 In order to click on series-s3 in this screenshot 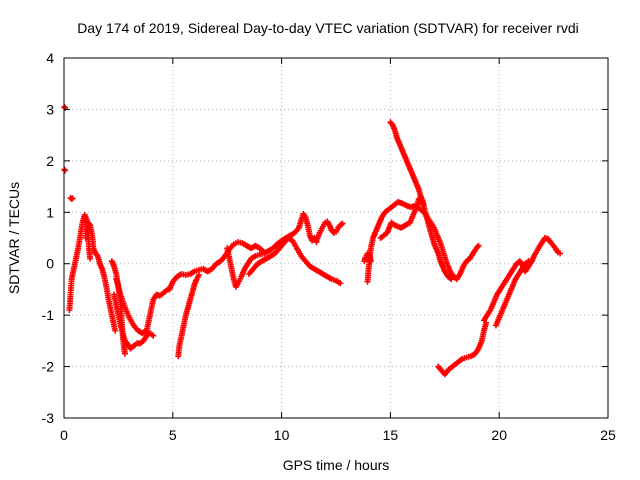, I will do `click(71, 198)`.